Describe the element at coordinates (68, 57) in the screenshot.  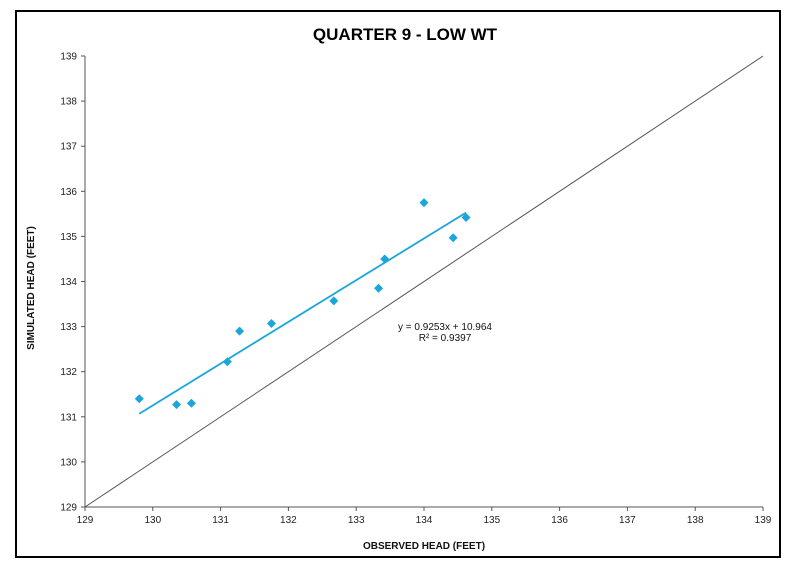
I see `y-tick-label: 139` at that location.